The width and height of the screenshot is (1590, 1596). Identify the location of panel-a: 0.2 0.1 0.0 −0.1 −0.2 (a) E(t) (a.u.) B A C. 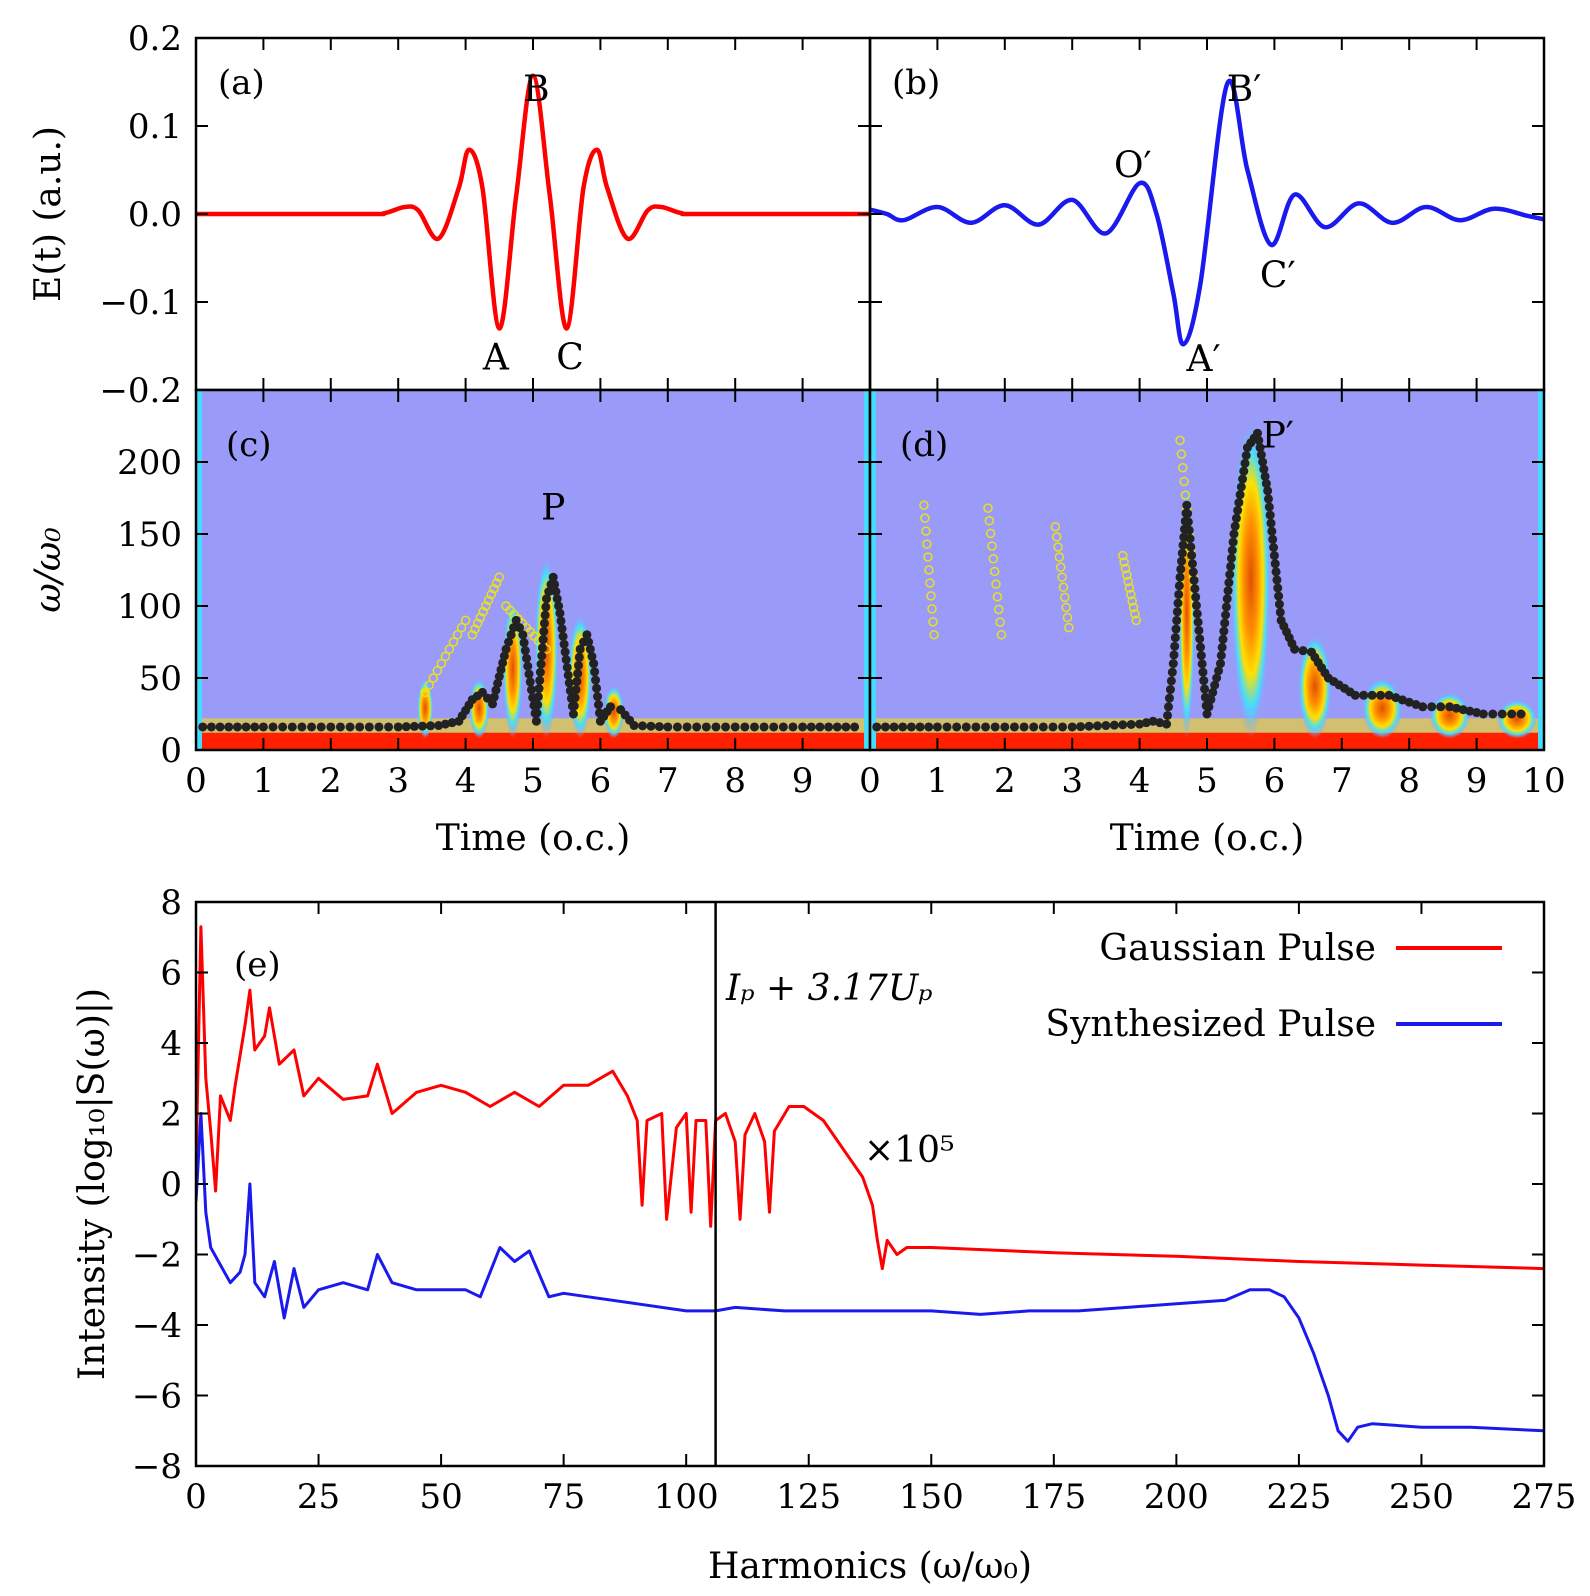
(450, 215).